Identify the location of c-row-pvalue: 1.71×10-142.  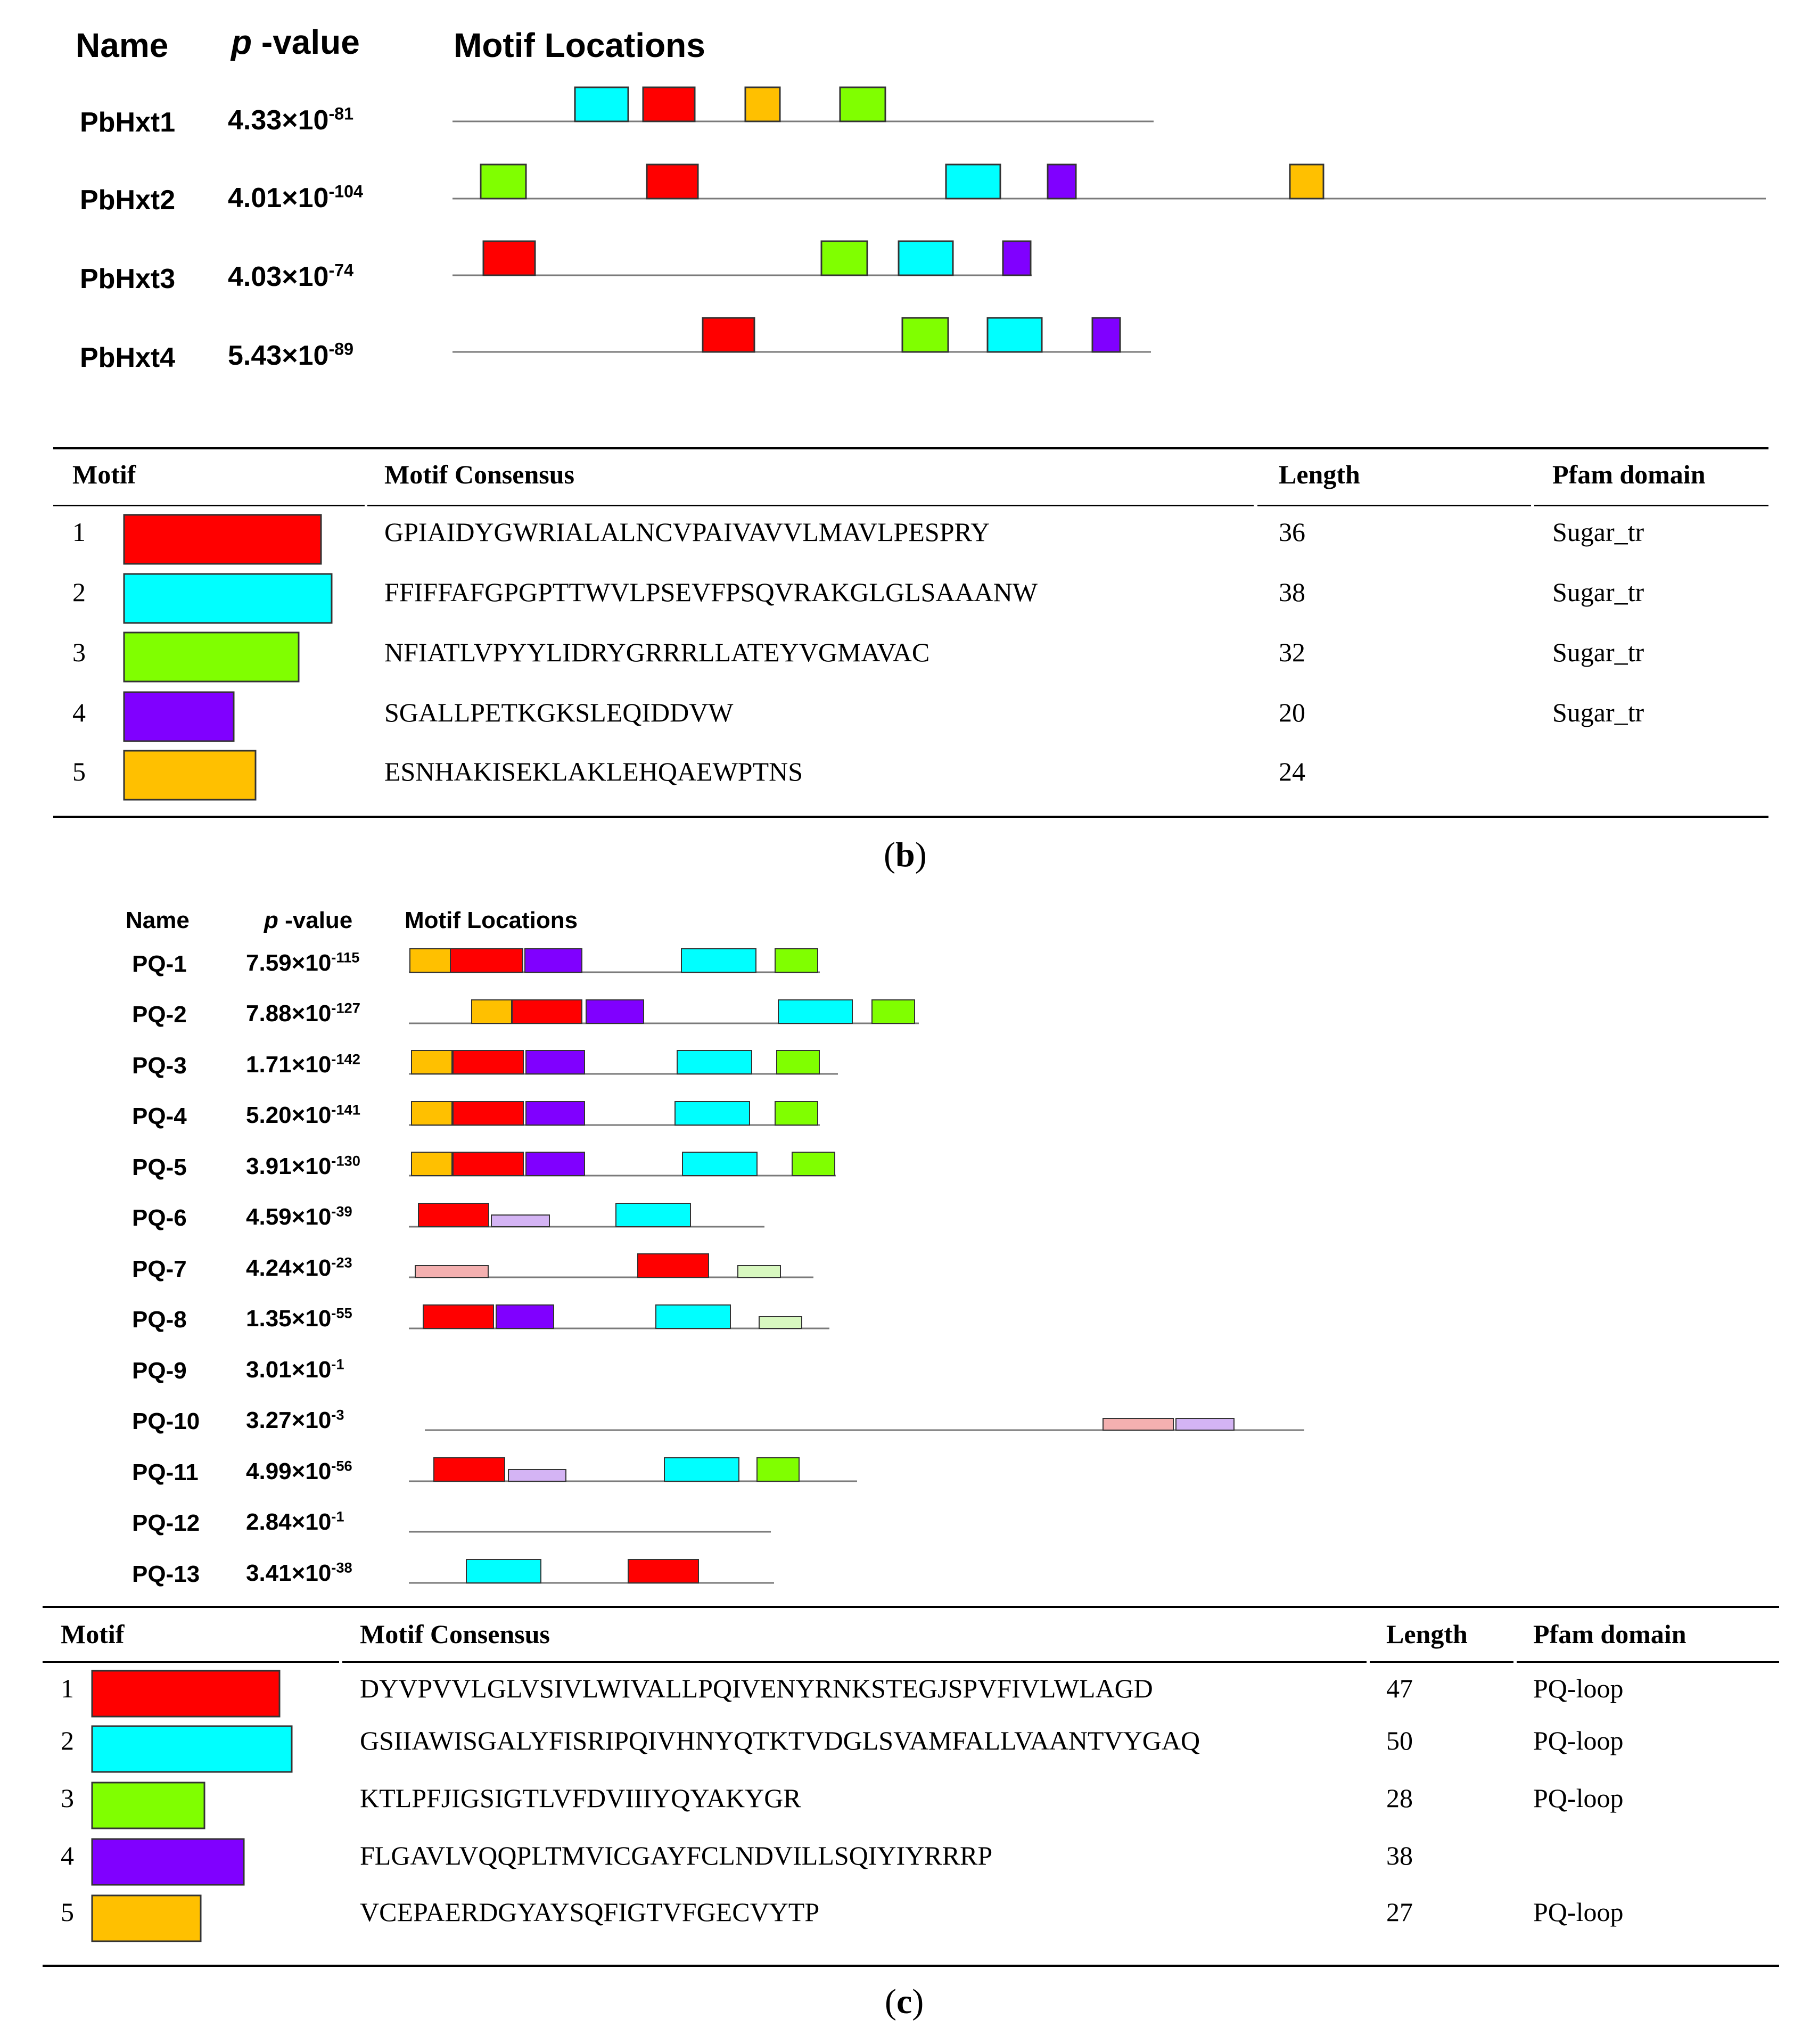
(303, 1064).